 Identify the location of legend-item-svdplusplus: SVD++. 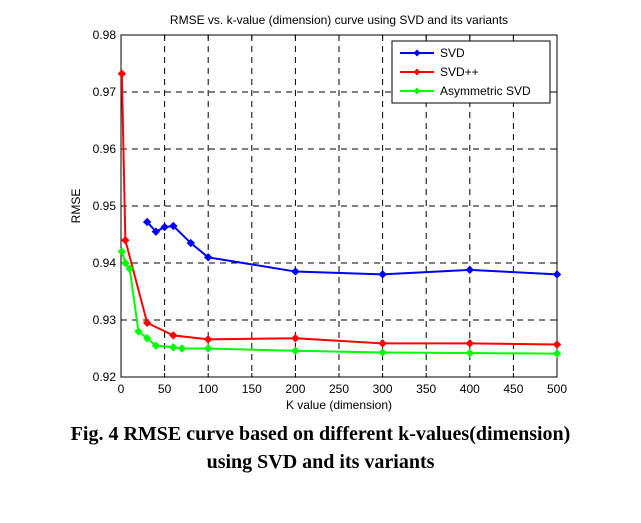
(439, 72).